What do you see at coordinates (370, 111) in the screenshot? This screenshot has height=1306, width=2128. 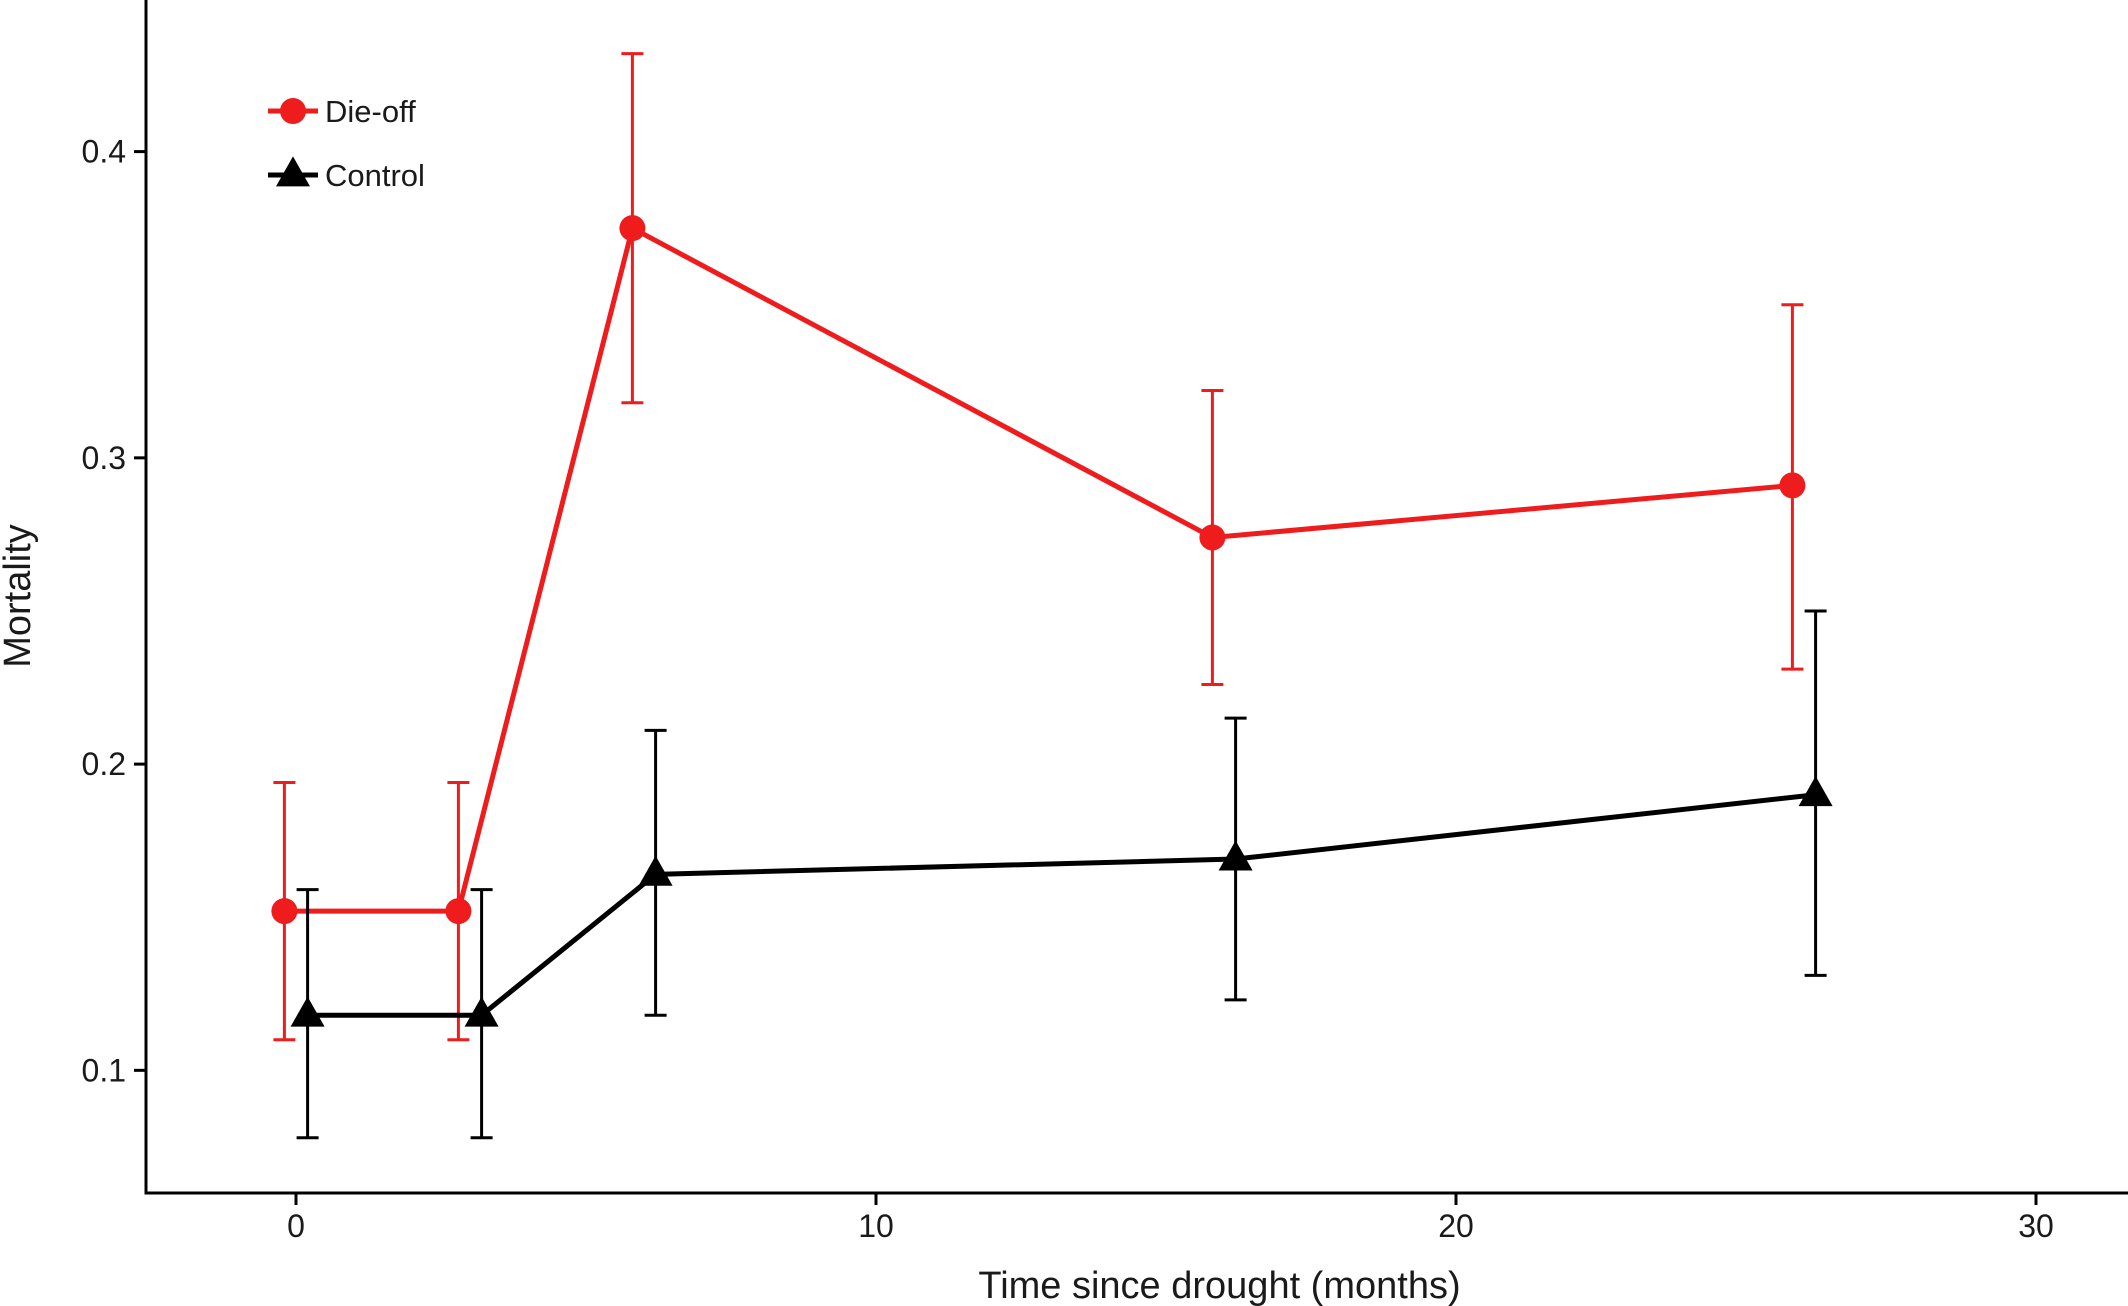 I see `legend-label-die-off: Die-off` at bounding box center [370, 111].